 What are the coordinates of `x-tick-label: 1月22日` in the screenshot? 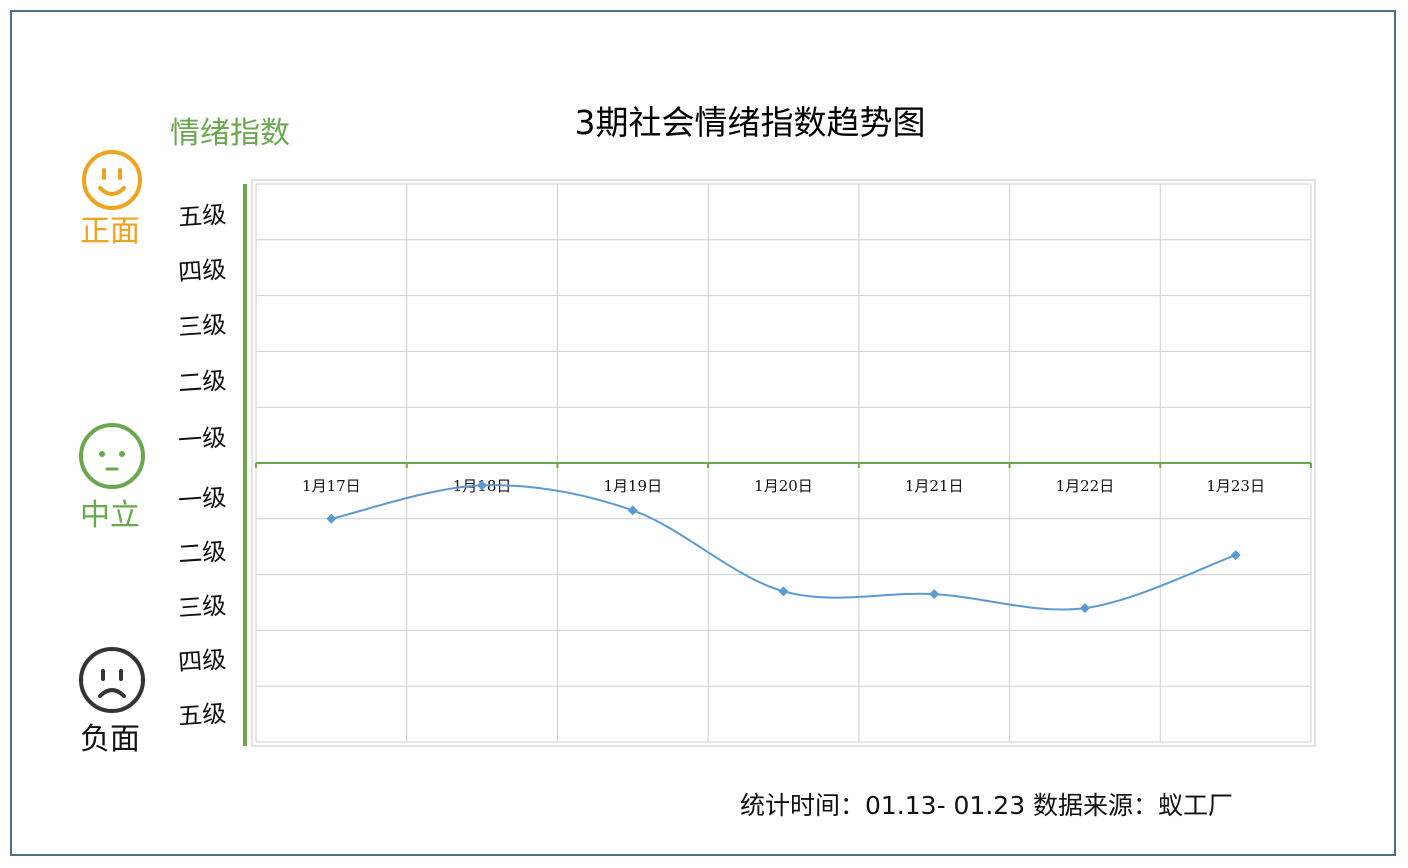 It's located at (1085, 486).